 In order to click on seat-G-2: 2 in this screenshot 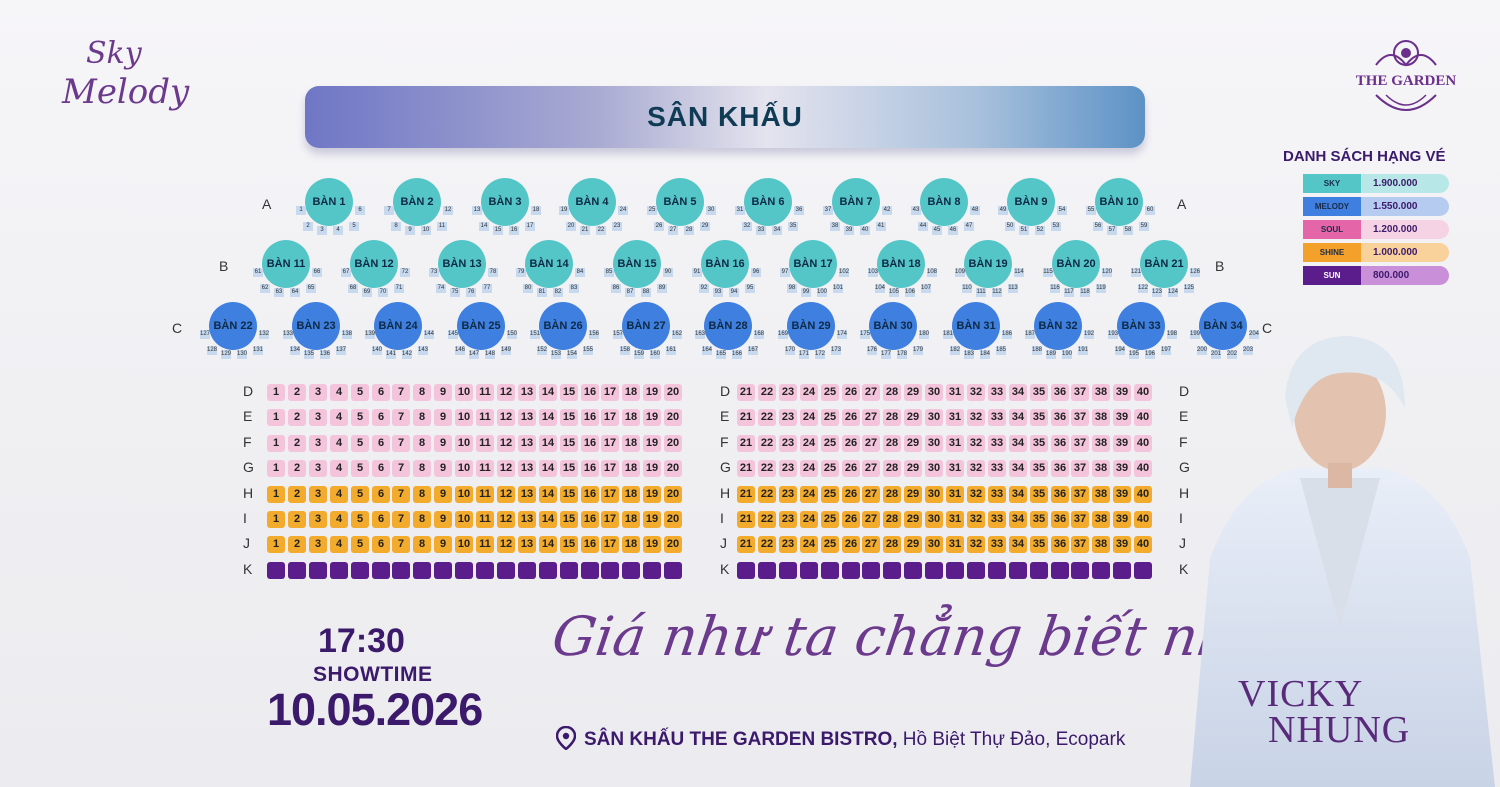, I will do `click(297, 468)`.